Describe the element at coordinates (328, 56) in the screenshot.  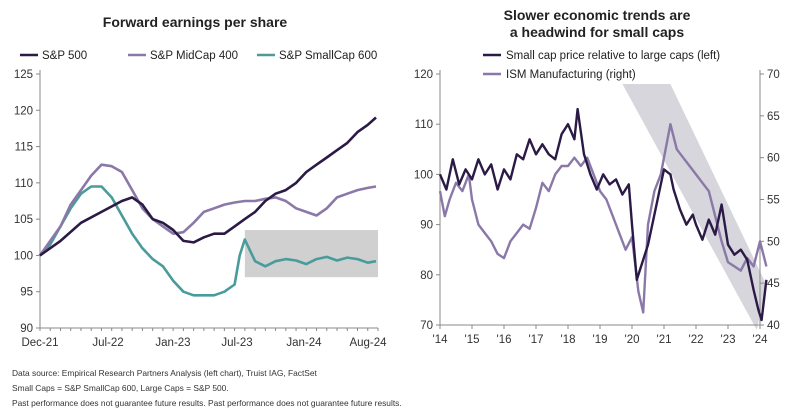
I see `legend-label-smallcap: S&P SmallCap 600` at that location.